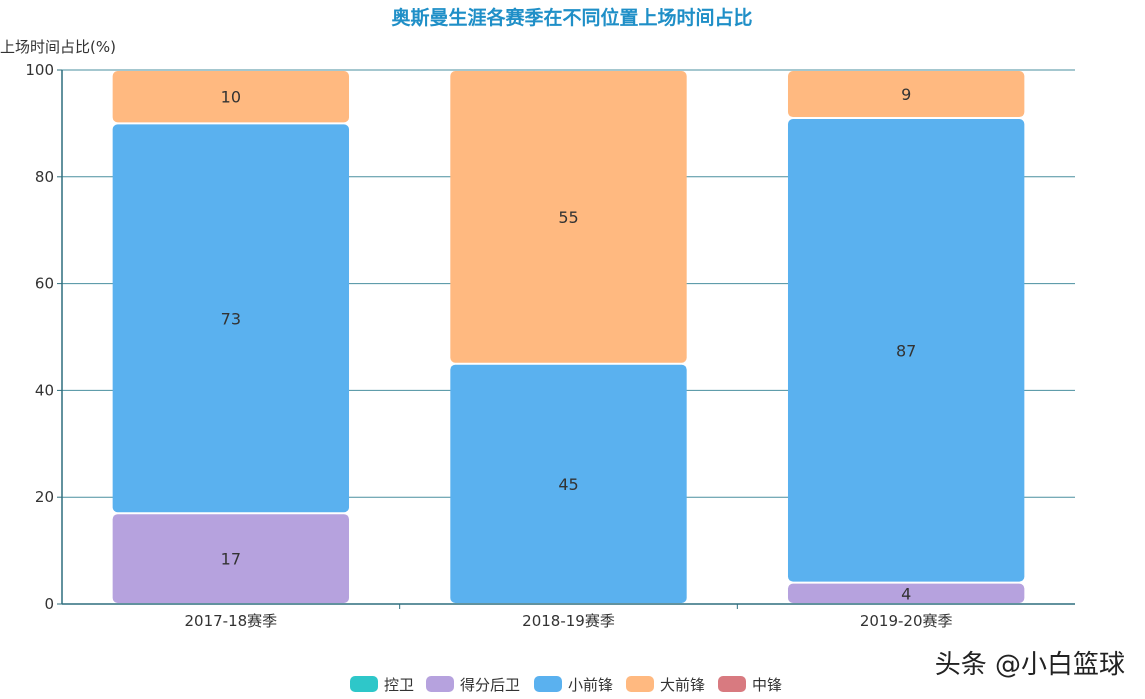  What do you see at coordinates (39, 70) in the screenshot?
I see `y-tick-label: 100` at bounding box center [39, 70].